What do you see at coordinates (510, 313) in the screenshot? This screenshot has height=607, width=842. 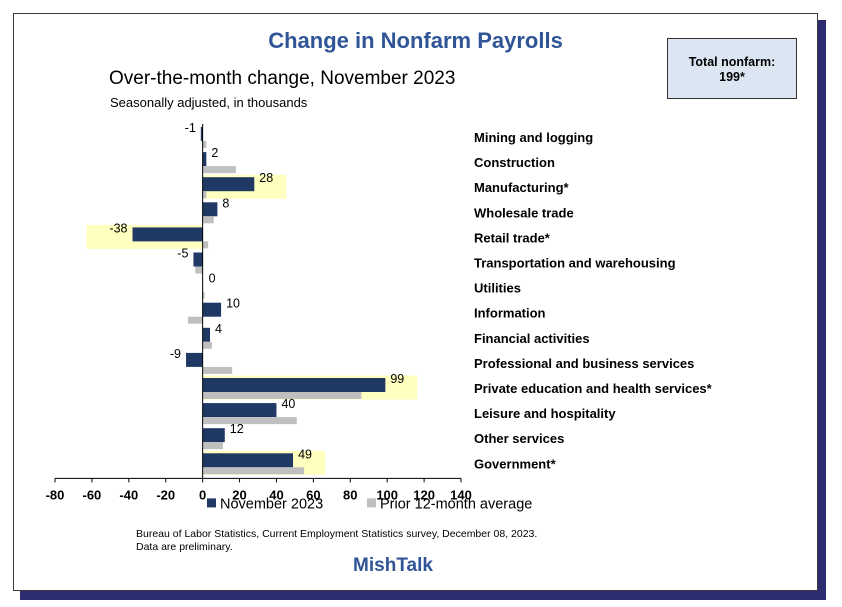 I see `category-label-information: Information` at bounding box center [510, 313].